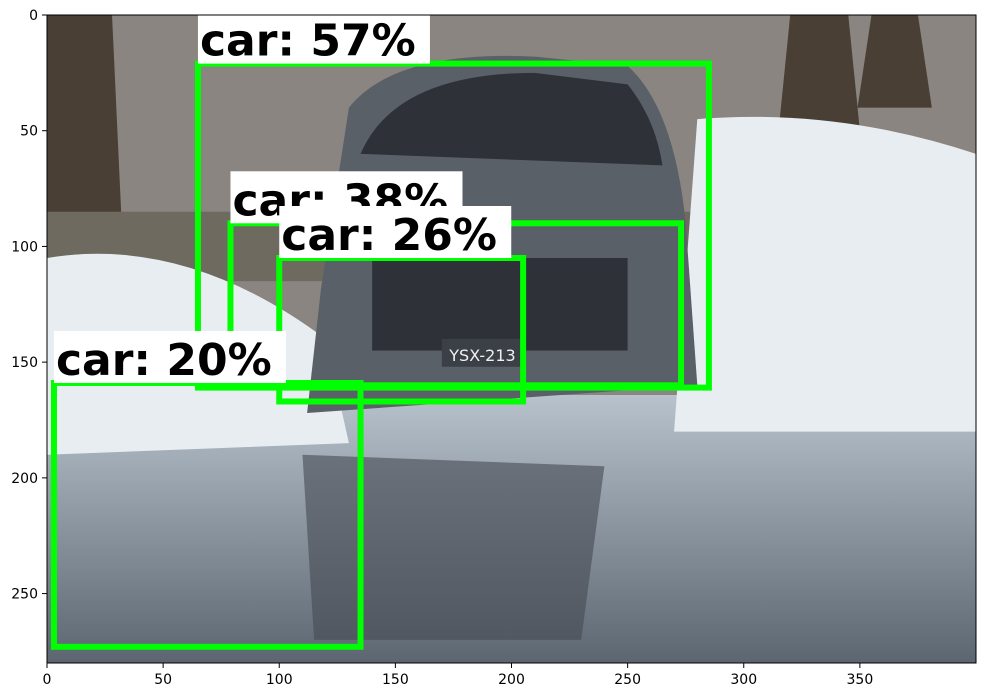  Describe the element at coordinates (481, 355) in the screenshot. I see `license-plate-text: YSX-213` at that location.